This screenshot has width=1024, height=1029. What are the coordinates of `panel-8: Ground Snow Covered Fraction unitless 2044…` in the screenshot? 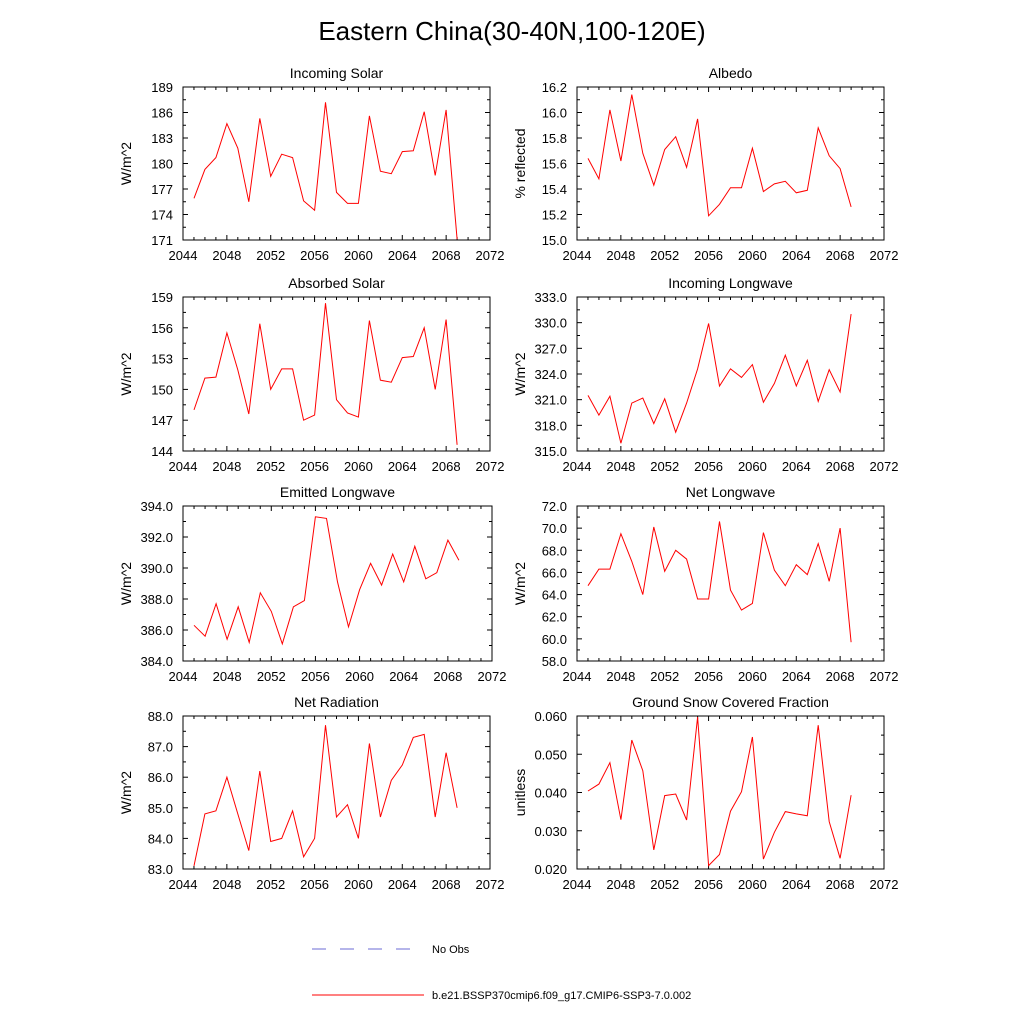 It's located at (705, 793).